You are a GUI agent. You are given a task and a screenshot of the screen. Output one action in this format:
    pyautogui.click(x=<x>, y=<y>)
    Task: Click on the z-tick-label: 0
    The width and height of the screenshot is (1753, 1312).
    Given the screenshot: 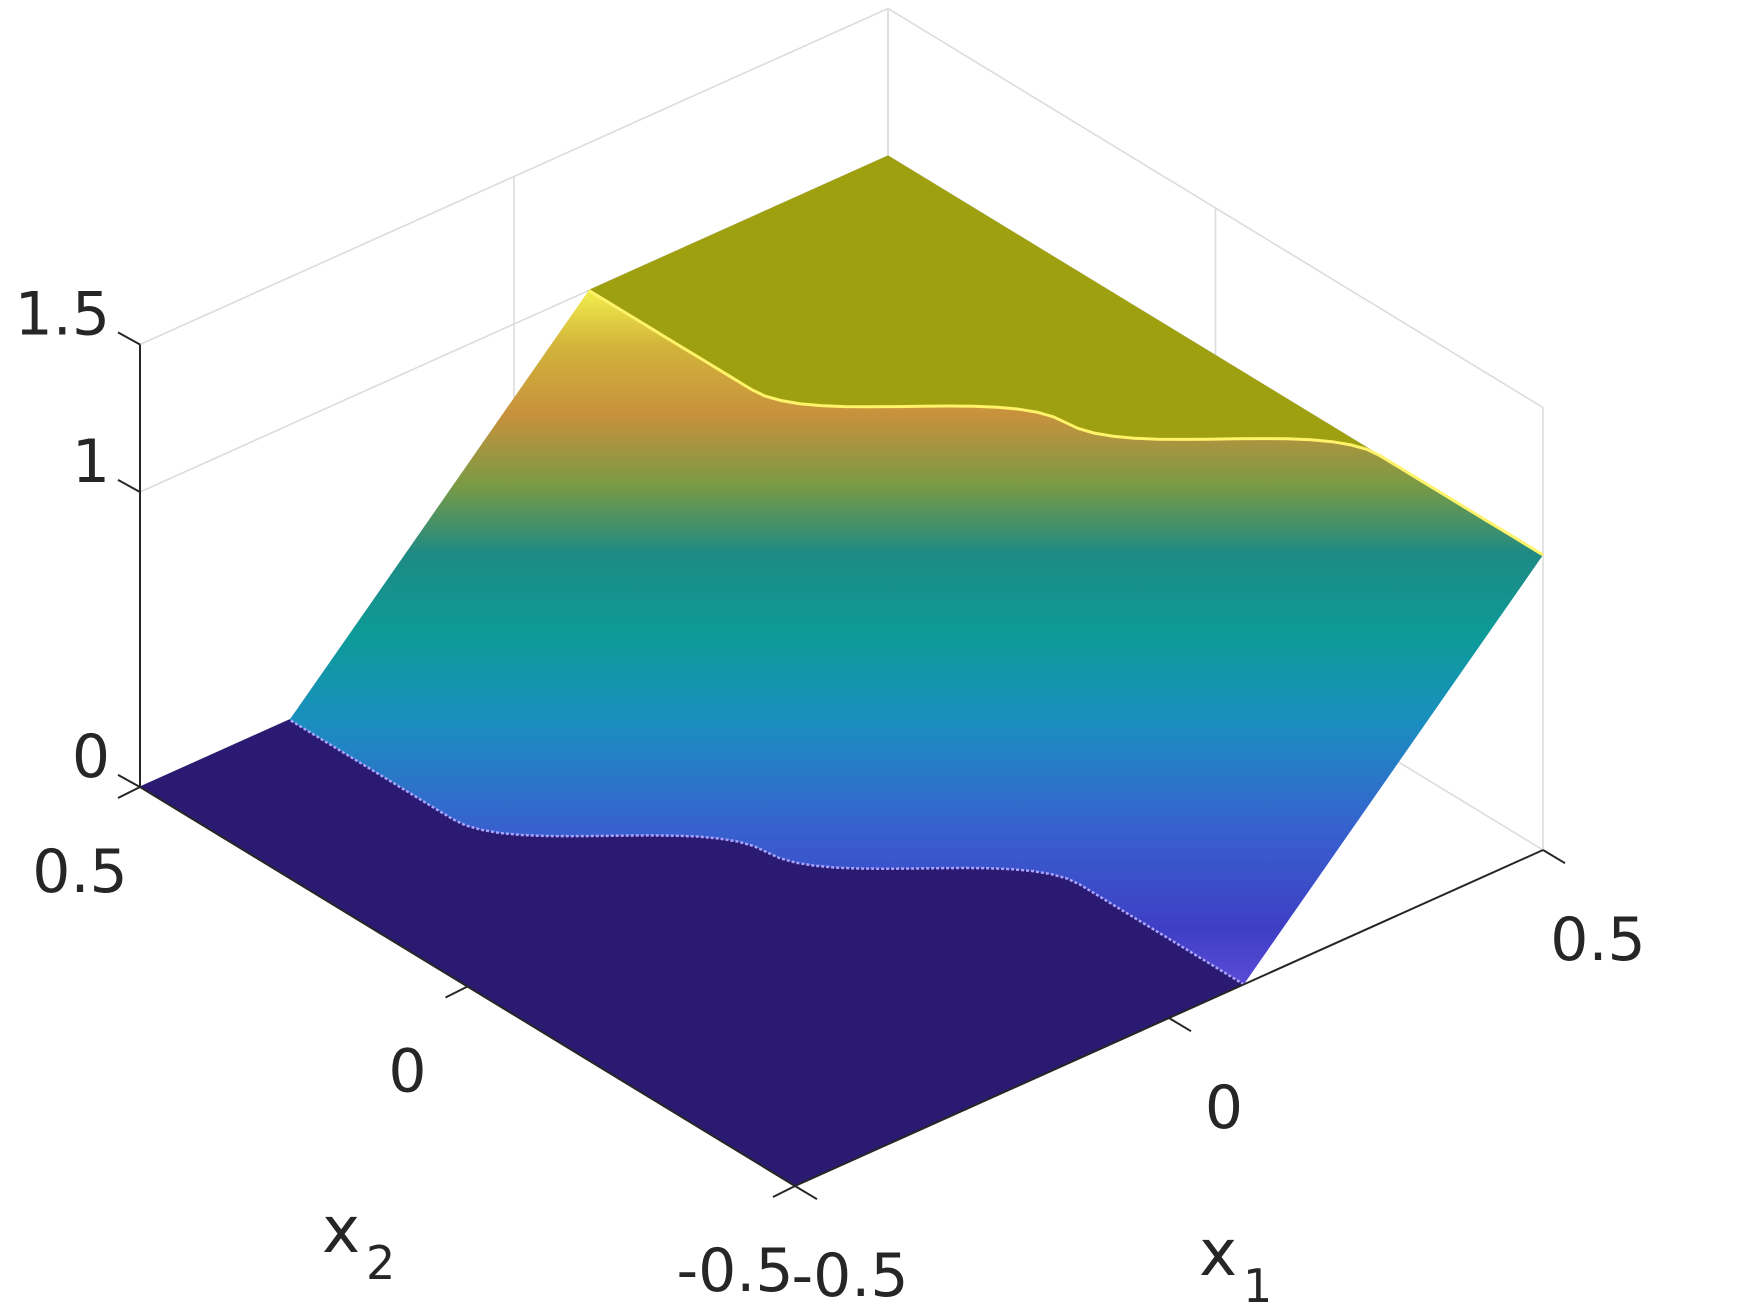 What is the action you would take?
    pyautogui.click(x=91, y=757)
    